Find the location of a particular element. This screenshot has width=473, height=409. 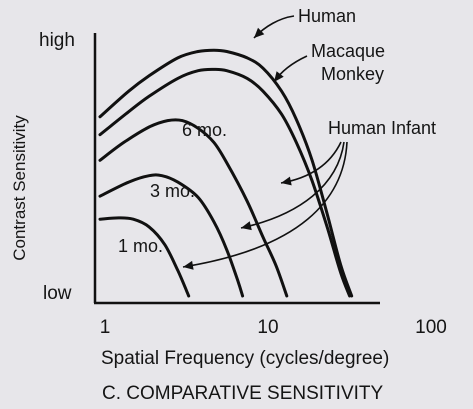

curve-3-mo is located at coordinates (171, 235).